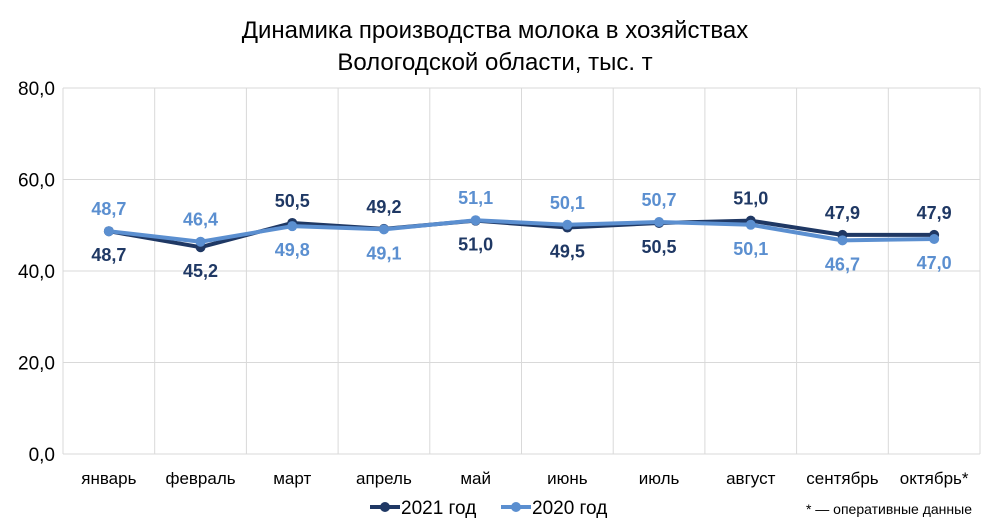  Describe the element at coordinates (383, 253) in the screenshot. I see `data-label: 49,1` at that location.